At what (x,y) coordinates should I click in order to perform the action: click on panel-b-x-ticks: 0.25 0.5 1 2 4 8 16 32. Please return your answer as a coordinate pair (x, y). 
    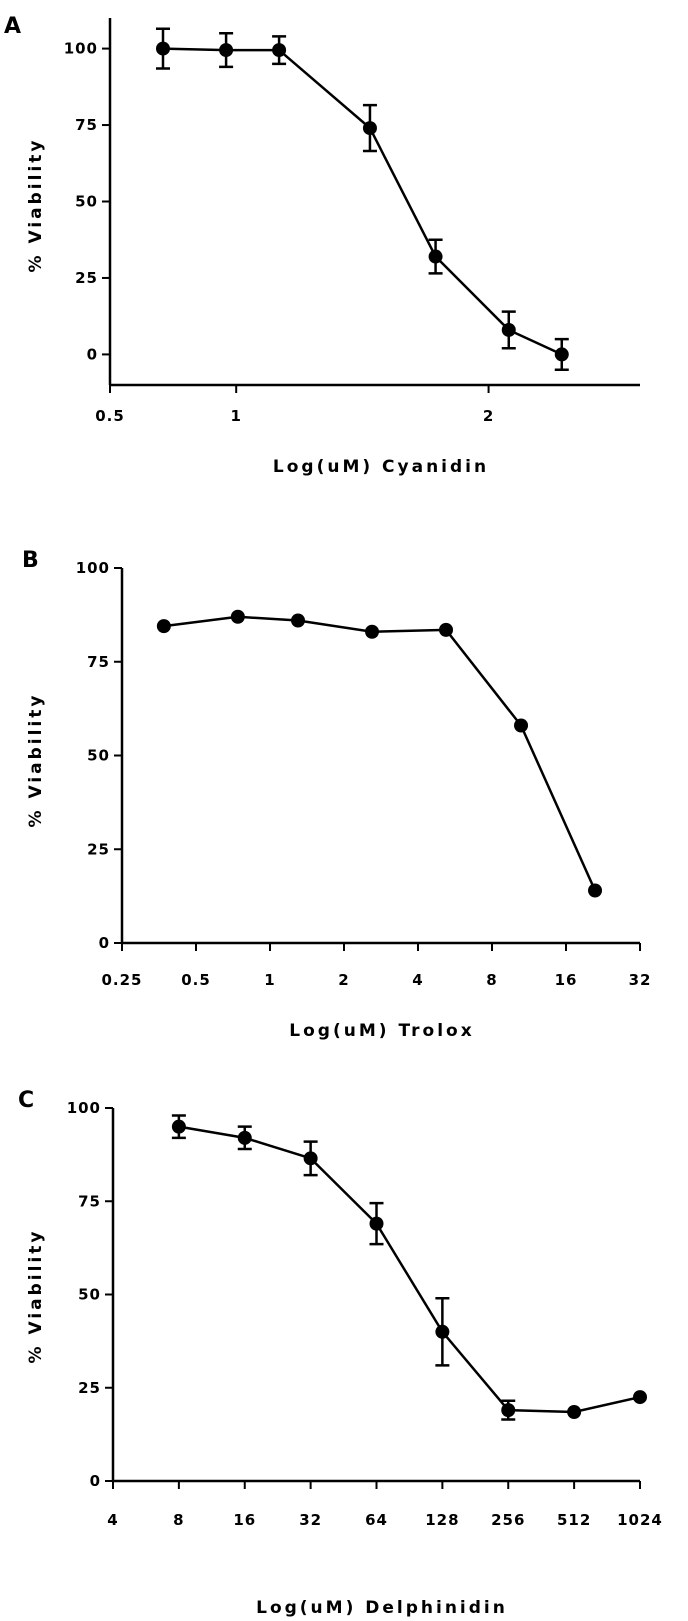
    Looking at the image, I should click on (376, 966).